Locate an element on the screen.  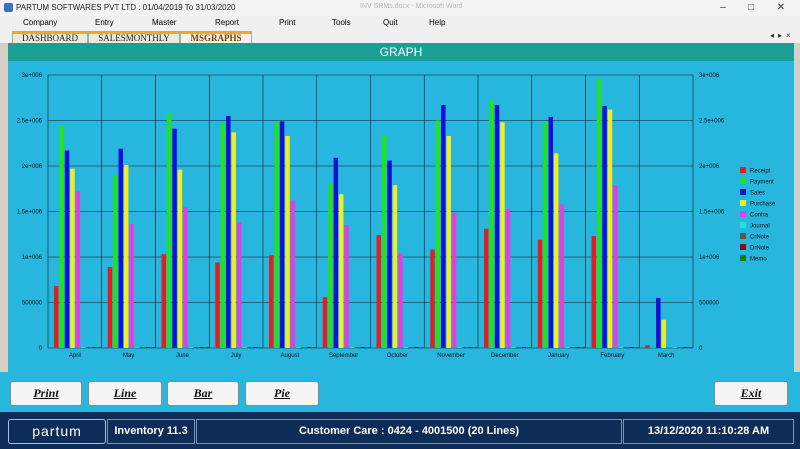
bar-drnote-january is located at coordinates (578, 347).